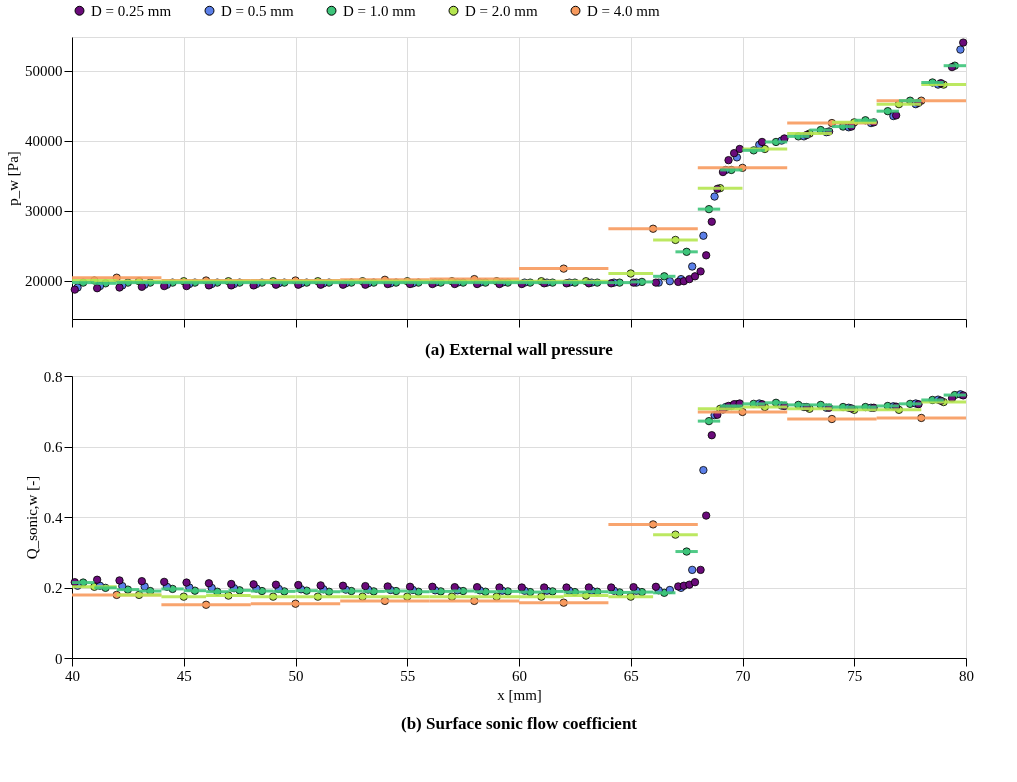  Describe the element at coordinates (53, 447) in the screenshot. I see `y-tick-label: 0.6` at that location.